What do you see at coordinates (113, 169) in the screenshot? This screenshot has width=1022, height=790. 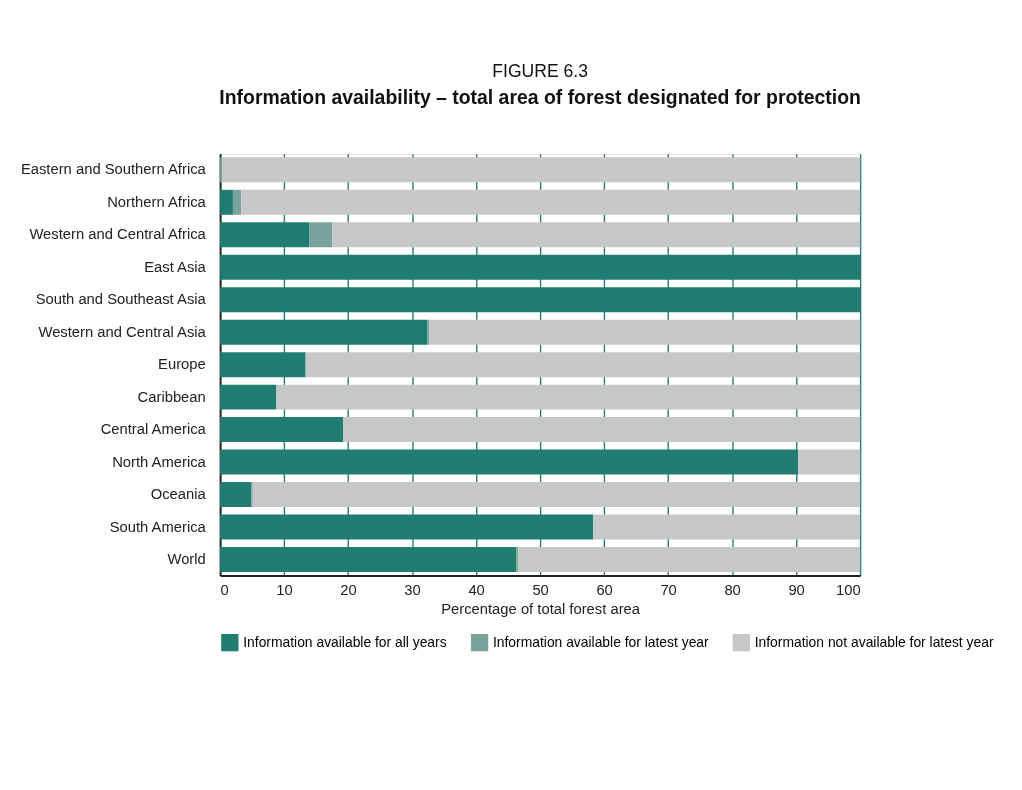 I see `y-tick-label: Eastern and Southern Africa` at bounding box center [113, 169].